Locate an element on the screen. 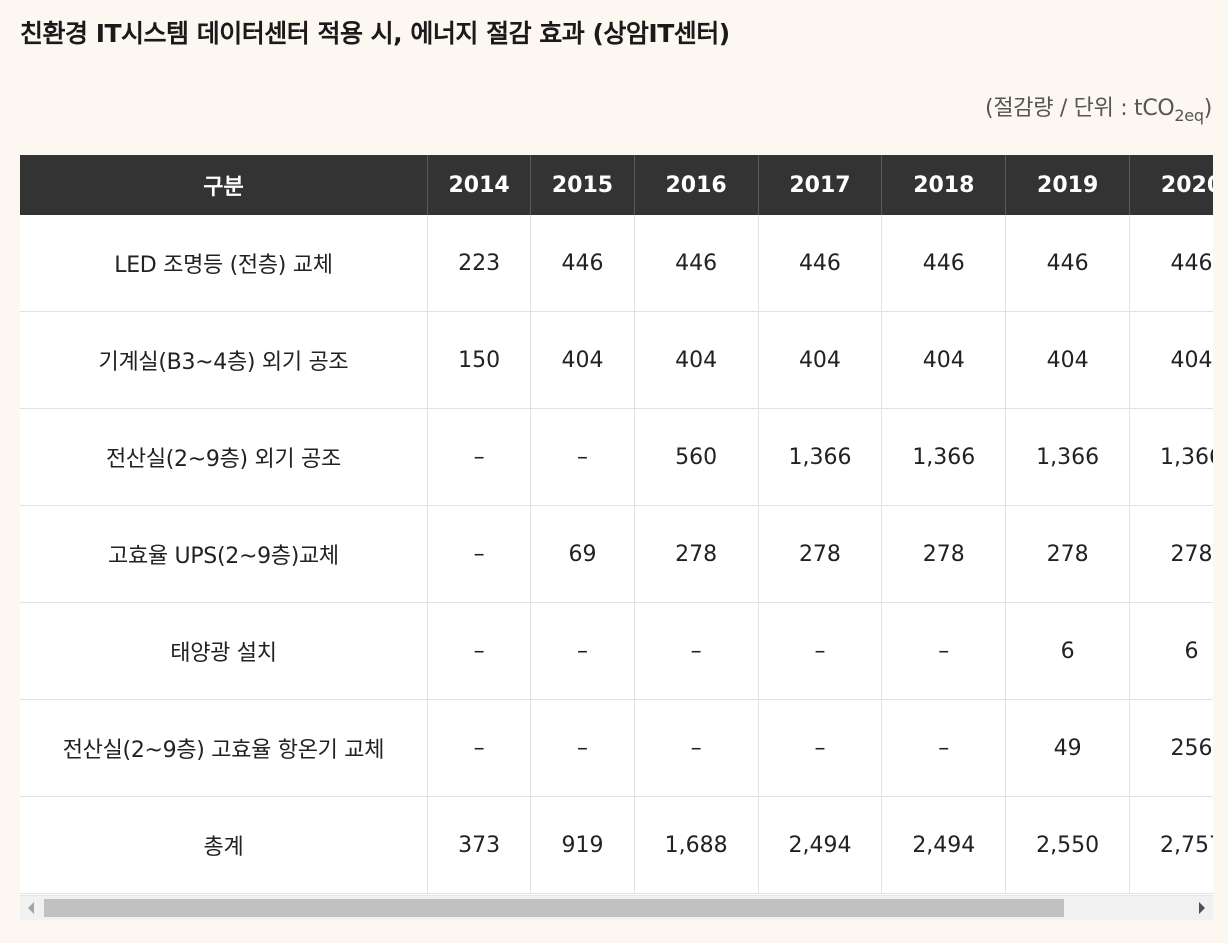 The image size is (1228, 943). table-cell: 256 is located at coordinates (1171, 748).